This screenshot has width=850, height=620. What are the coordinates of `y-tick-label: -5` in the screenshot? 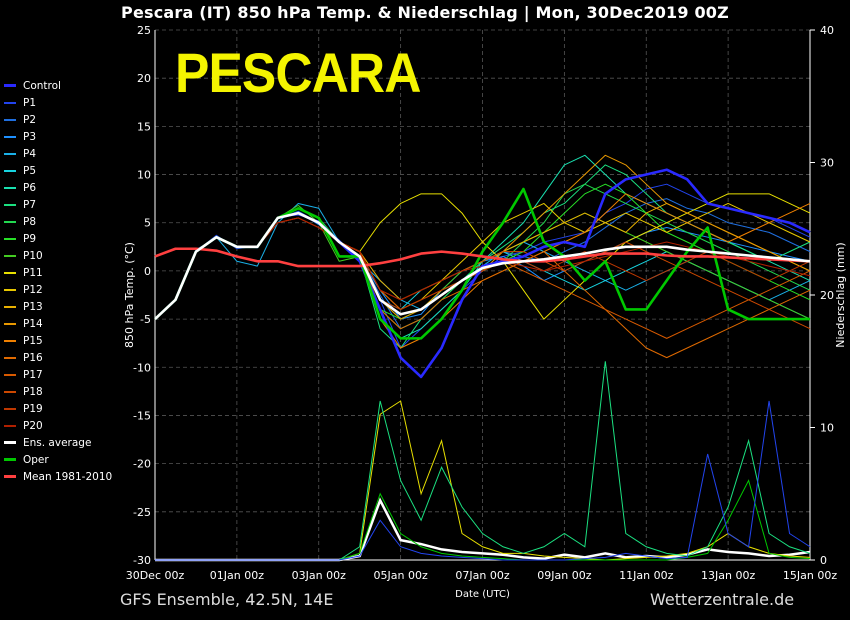 It's located at (145, 319).